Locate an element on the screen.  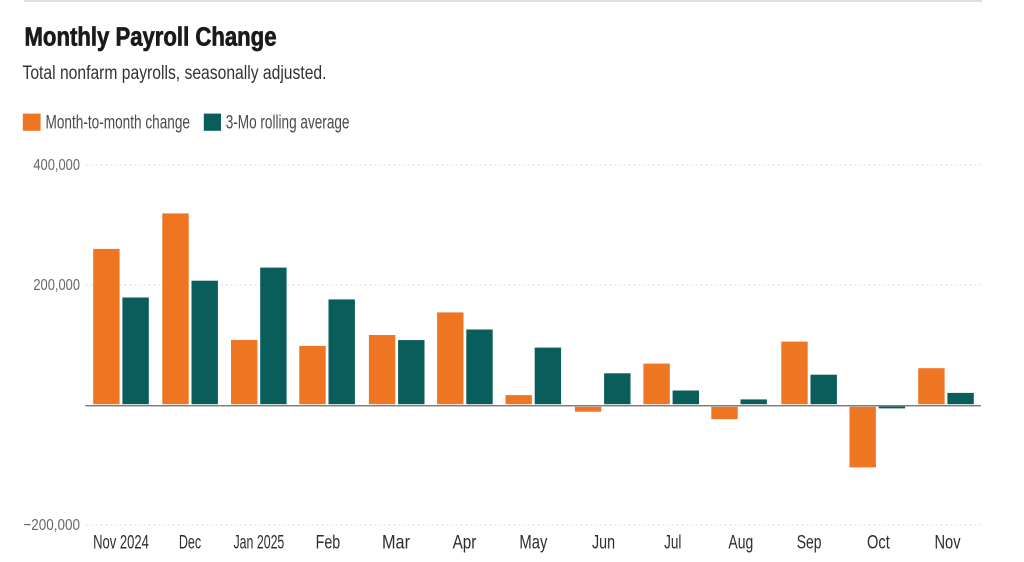
svg-text: Oct is located at coordinates (878, 543).